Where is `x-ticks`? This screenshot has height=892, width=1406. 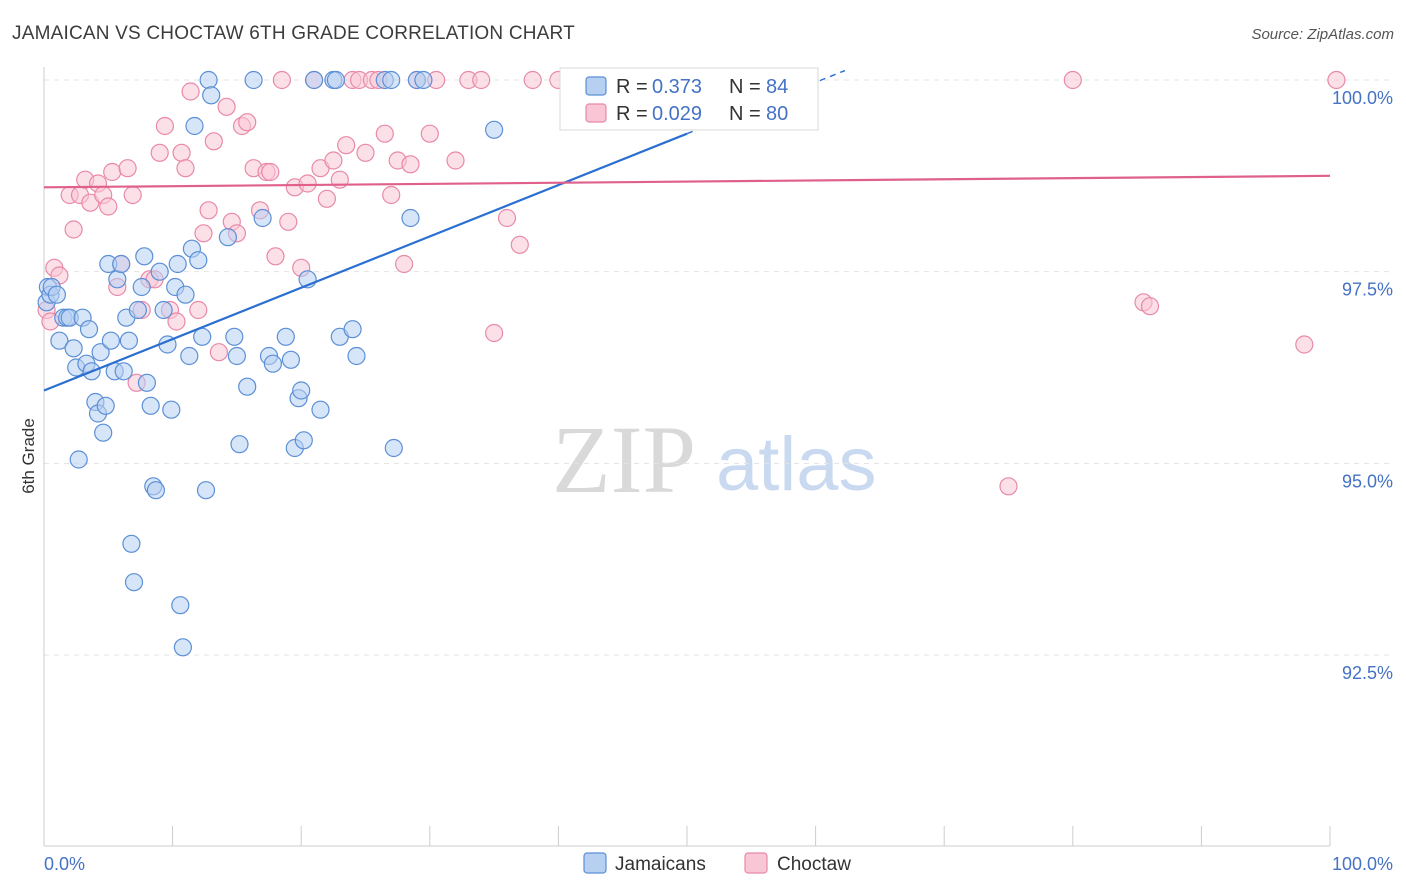
x-ticks is located at coordinates (687, 836).